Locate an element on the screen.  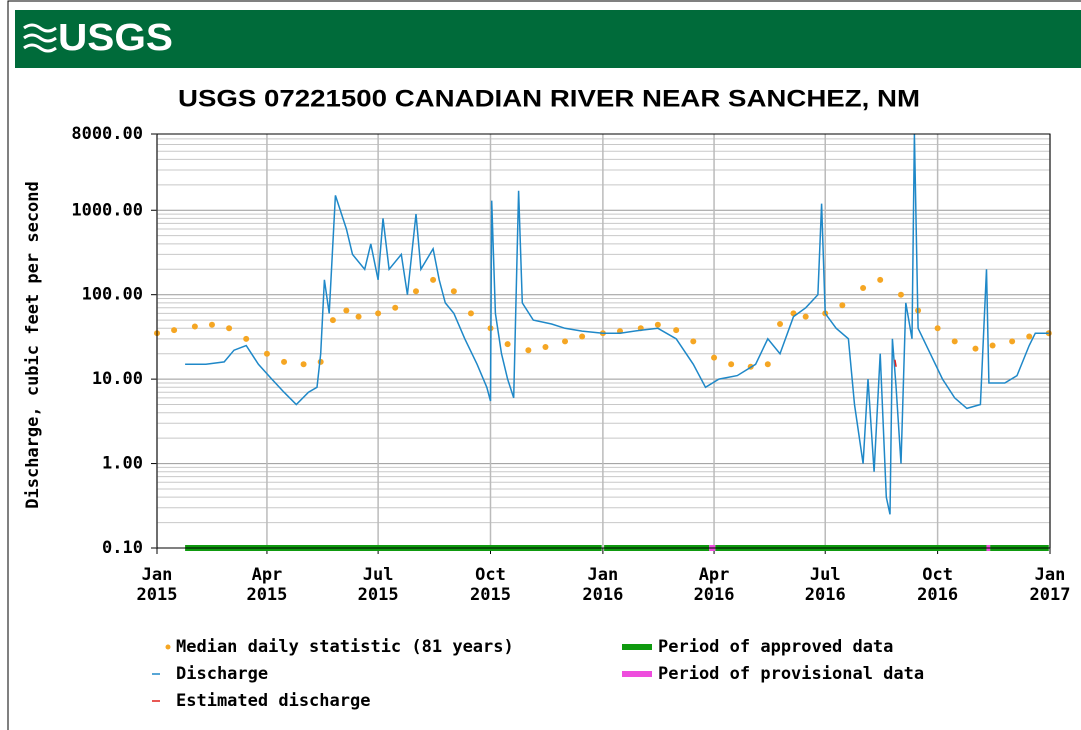
x-tick-label: Jan 2016 is located at coordinates (603, 585).